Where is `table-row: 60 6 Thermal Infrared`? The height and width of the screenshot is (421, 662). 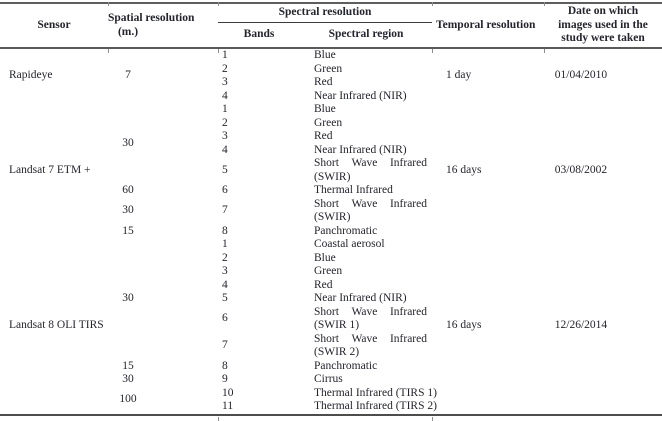 table-row: 60 6 Thermal Infrared is located at coordinates (331, 191).